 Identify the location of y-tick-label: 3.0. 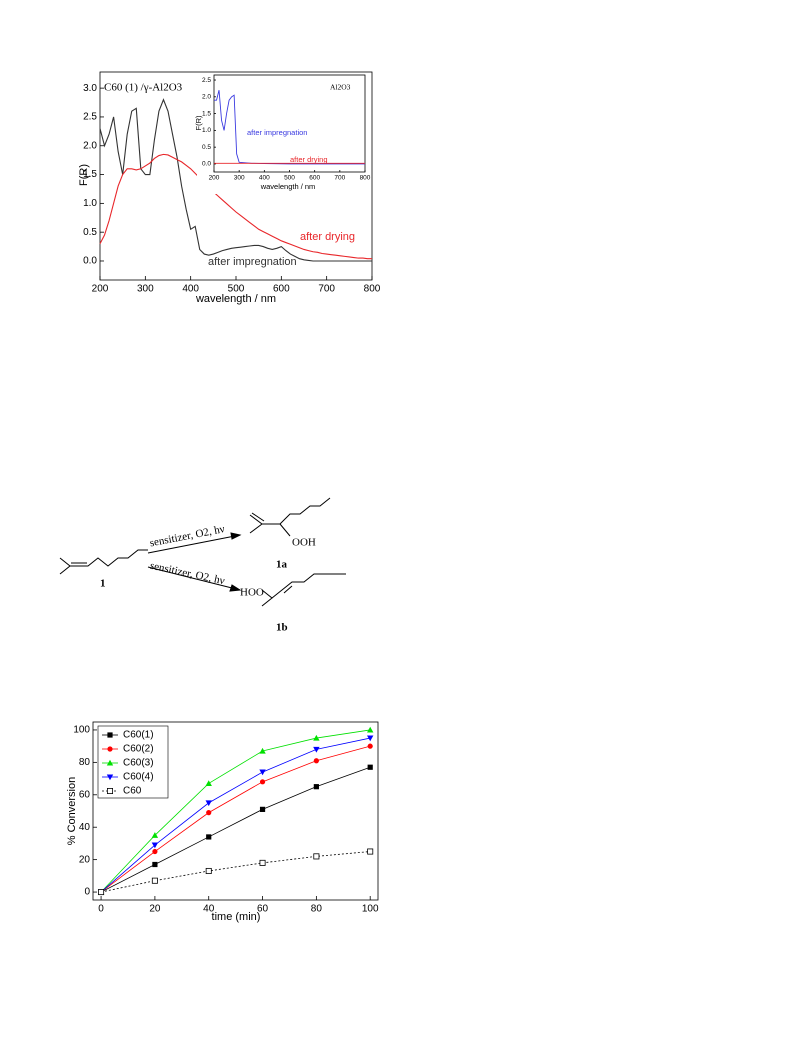
(90, 88).